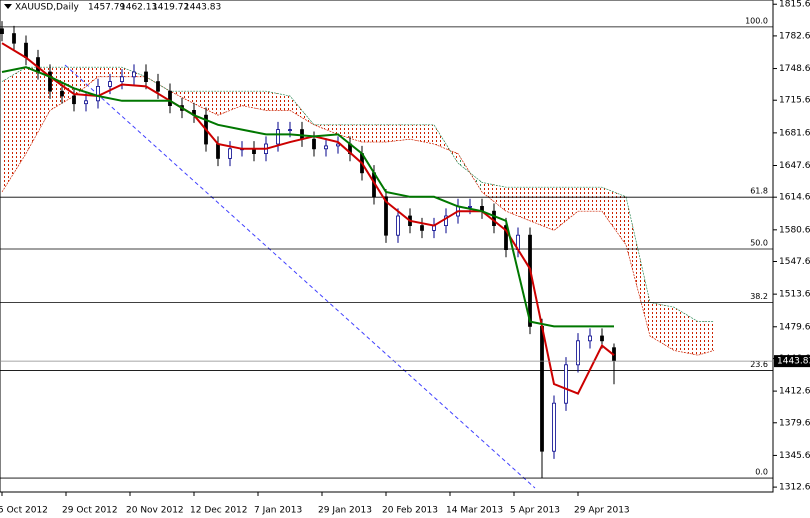 The image size is (810, 518). Describe the element at coordinates (794, 327) in the screenshot. I see `y-tick-label: 1479.60` at that location.